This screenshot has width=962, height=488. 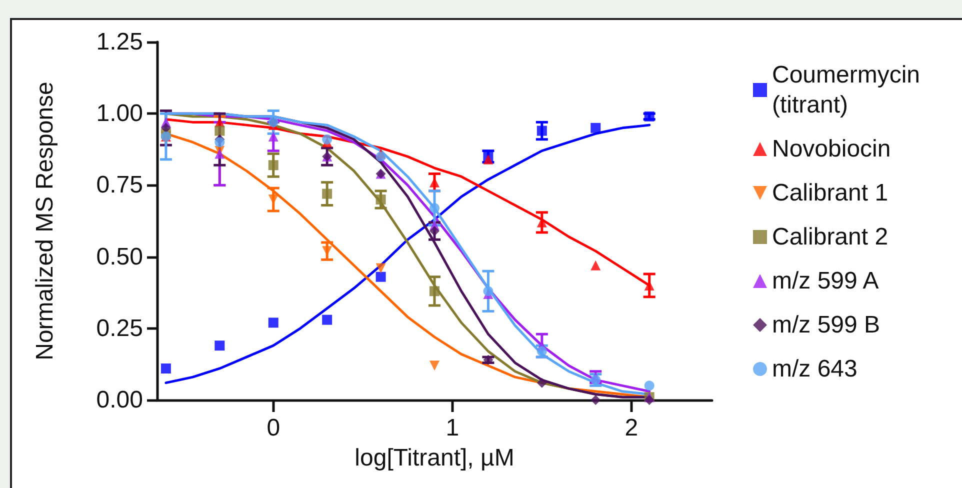 What do you see at coordinates (273, 428) in the screenshot?
I see `x-tick-label: 0` at bounding box center [273, 428].